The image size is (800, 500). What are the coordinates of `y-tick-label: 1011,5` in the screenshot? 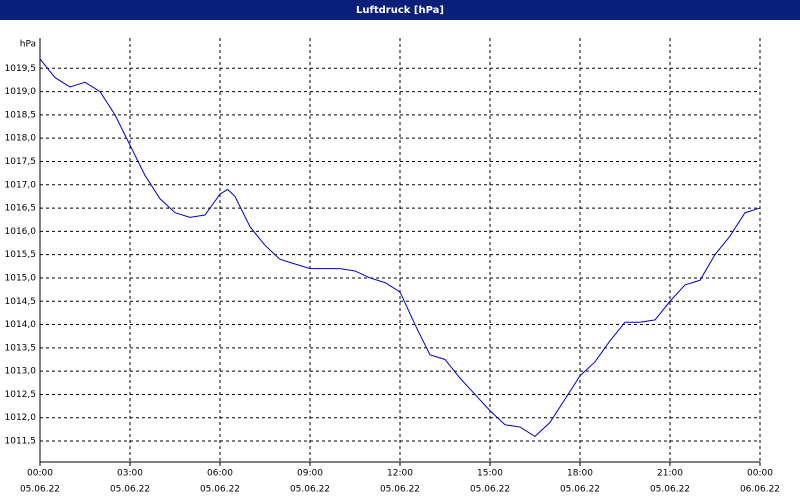 It's located at (21, 442).